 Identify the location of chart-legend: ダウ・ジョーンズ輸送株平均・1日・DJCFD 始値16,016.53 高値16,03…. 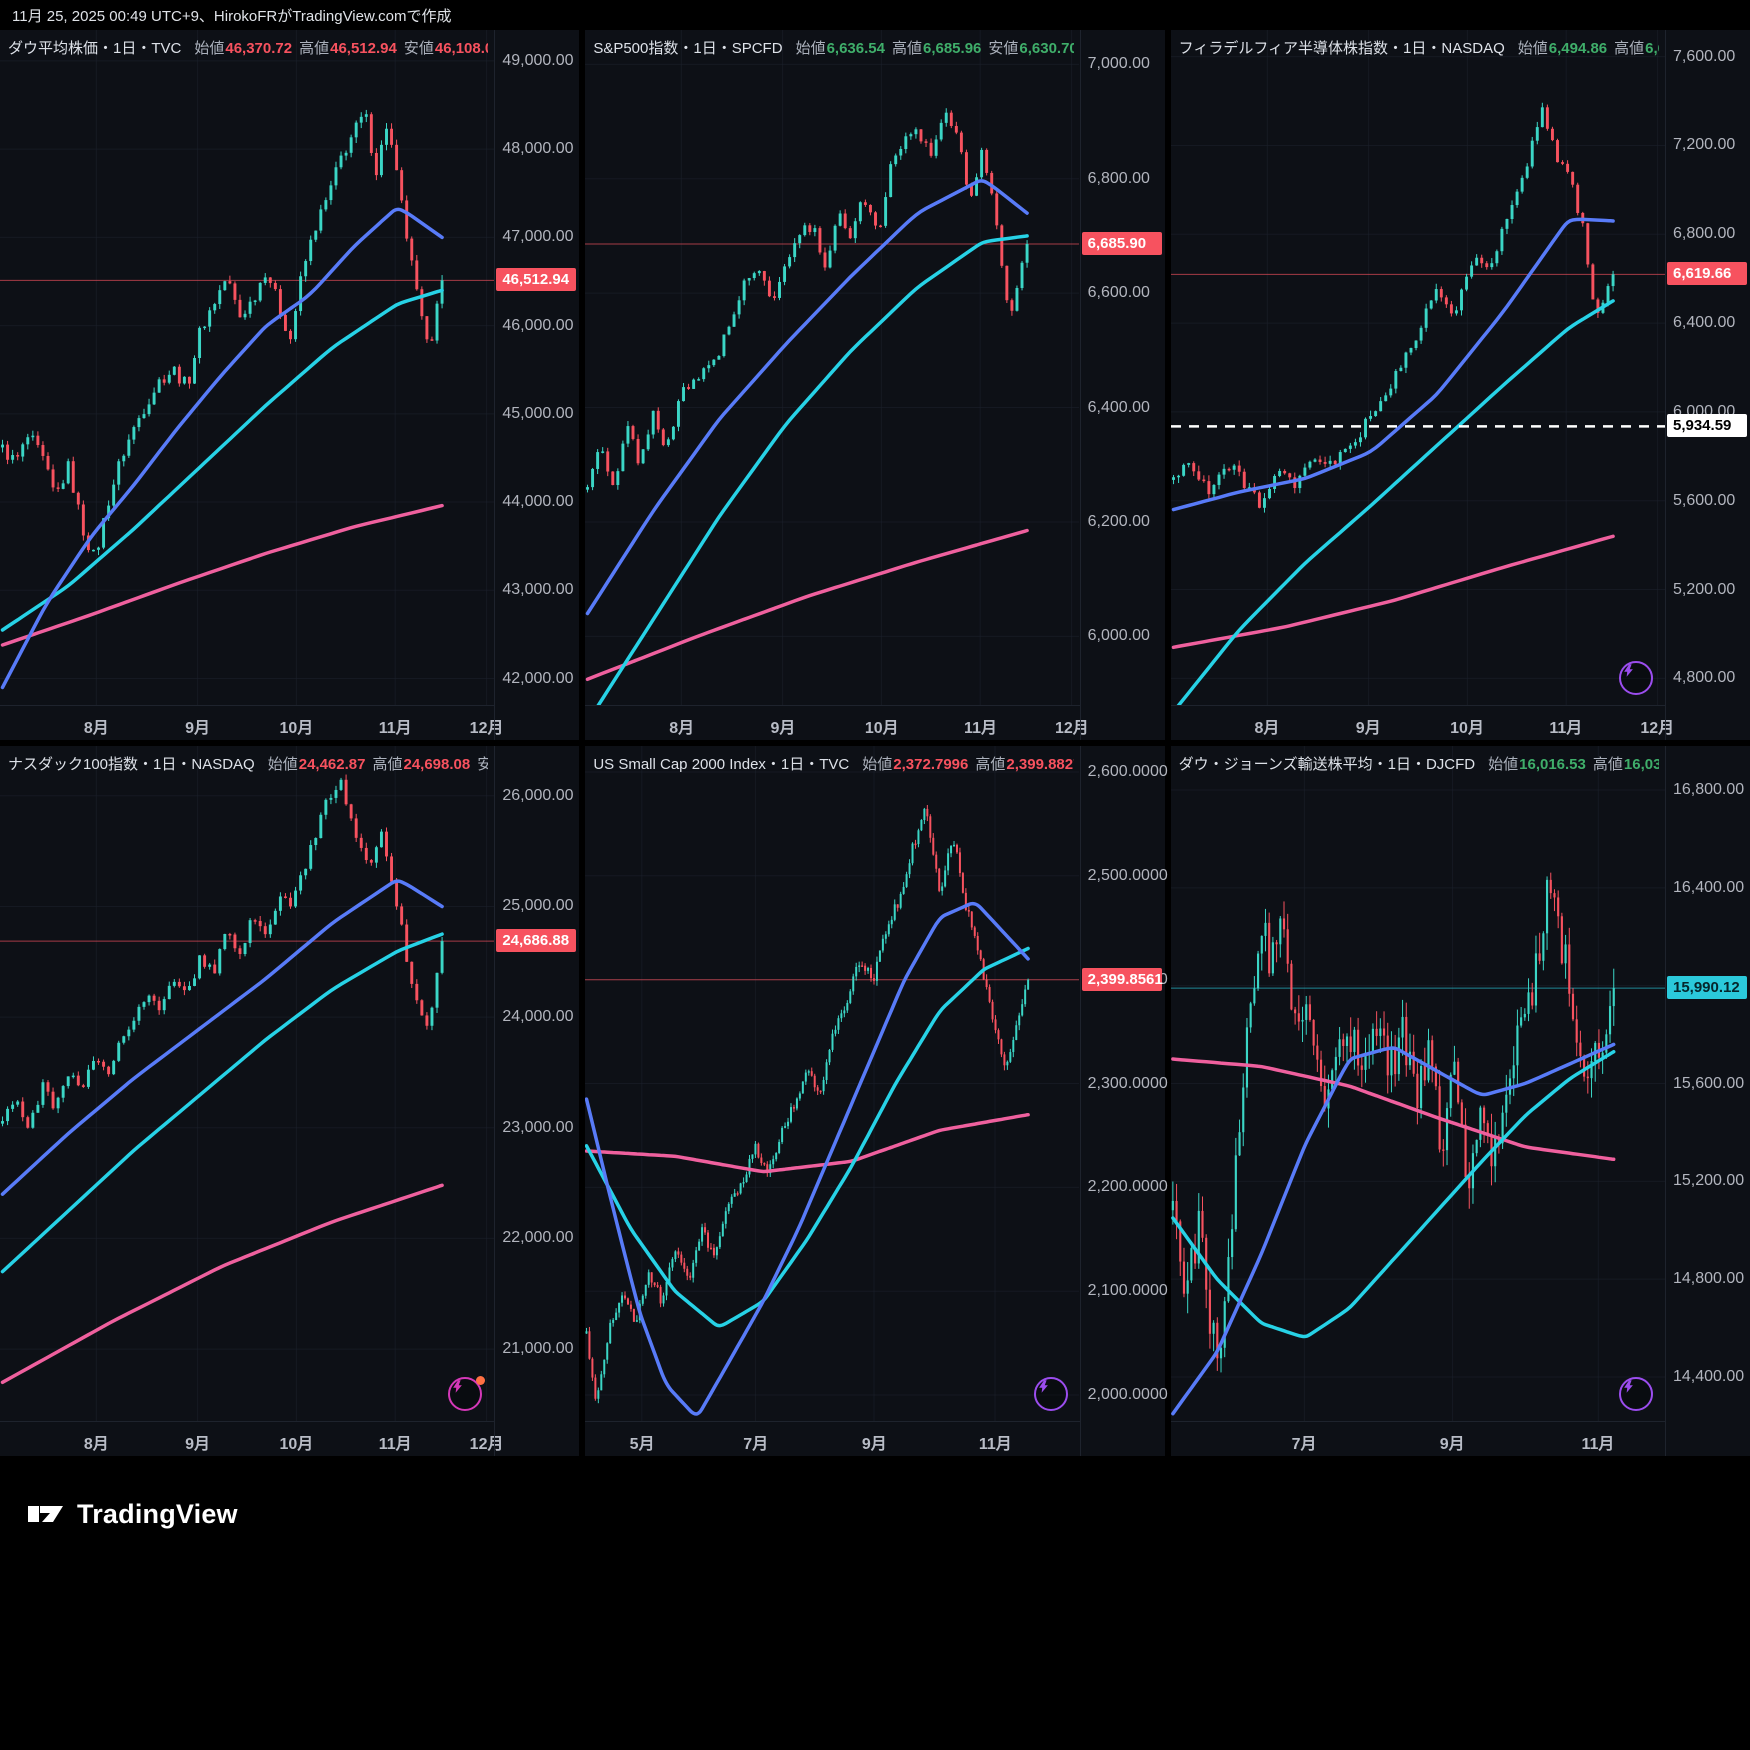
(1419, 763).